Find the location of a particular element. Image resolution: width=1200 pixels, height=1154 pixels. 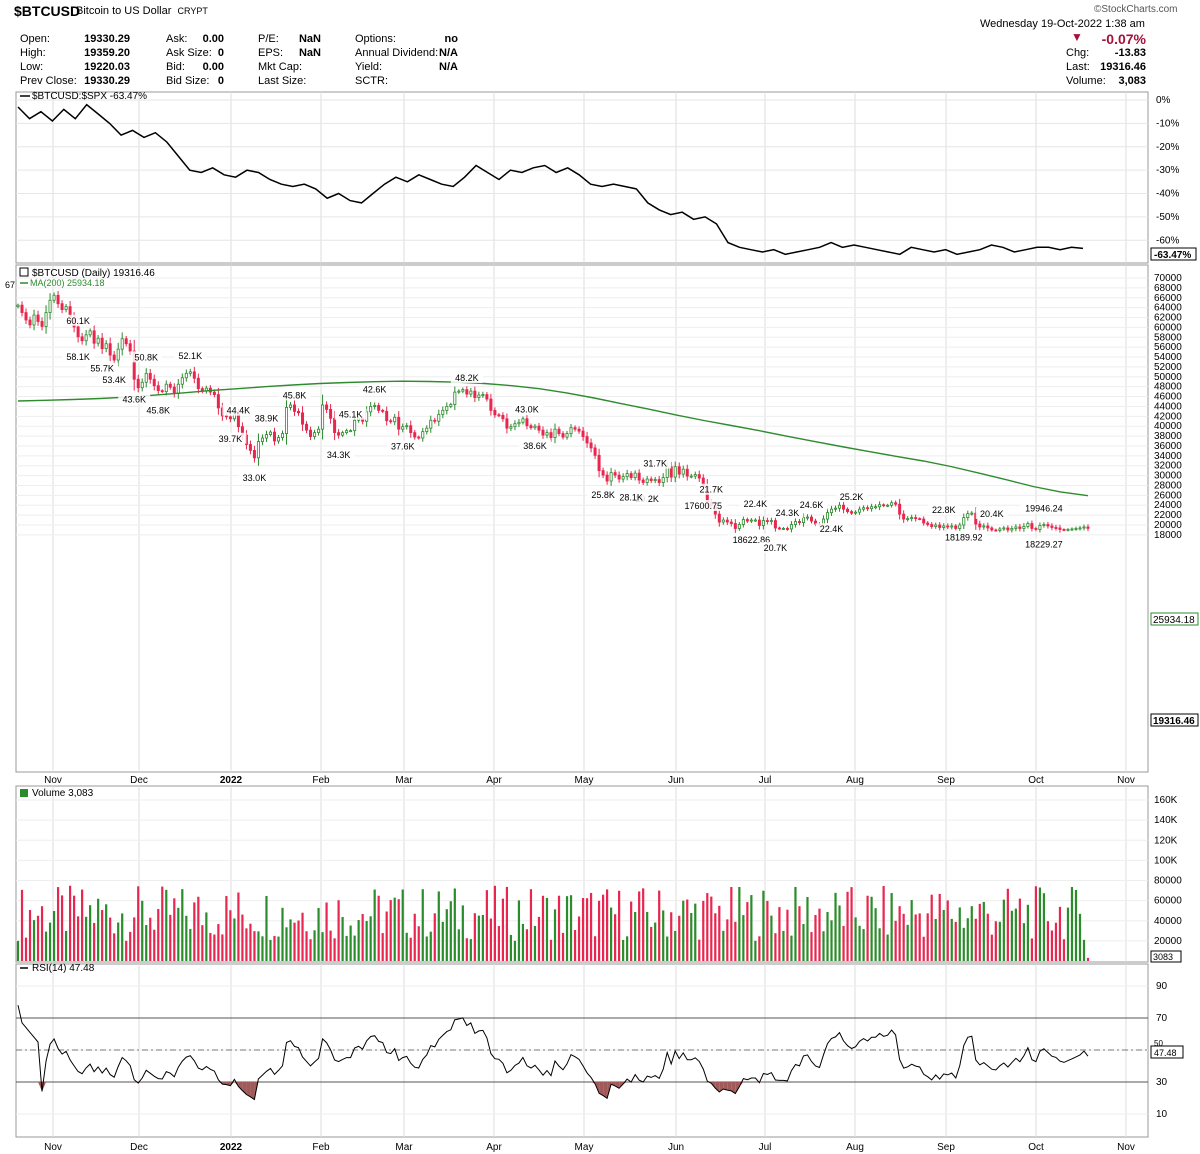

price-annotation: 22.4K is located at coordinates (831, 529).